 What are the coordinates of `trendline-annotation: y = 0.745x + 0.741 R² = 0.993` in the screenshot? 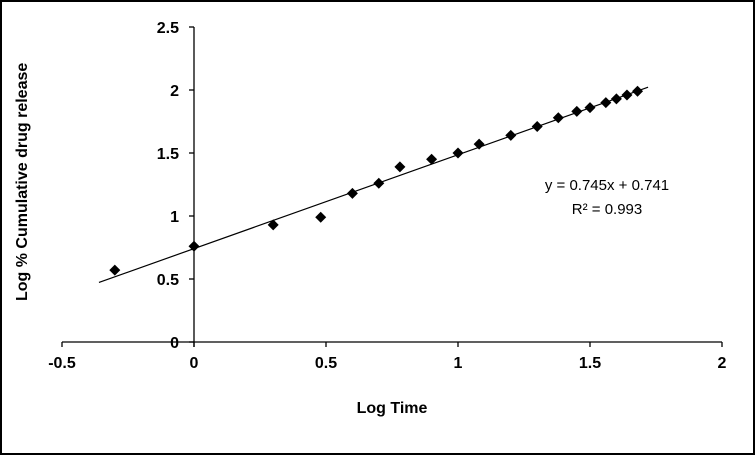 It's located at (607, 198).